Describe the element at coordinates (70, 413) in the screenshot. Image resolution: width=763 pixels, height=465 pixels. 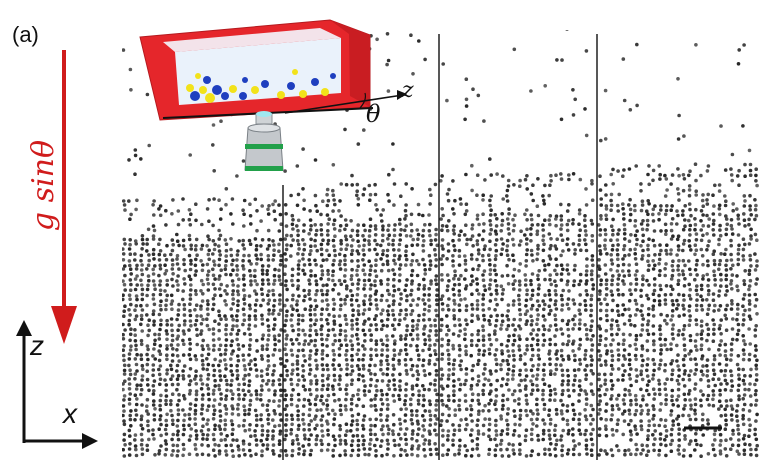
I see `axis-x-label: x` at that location.